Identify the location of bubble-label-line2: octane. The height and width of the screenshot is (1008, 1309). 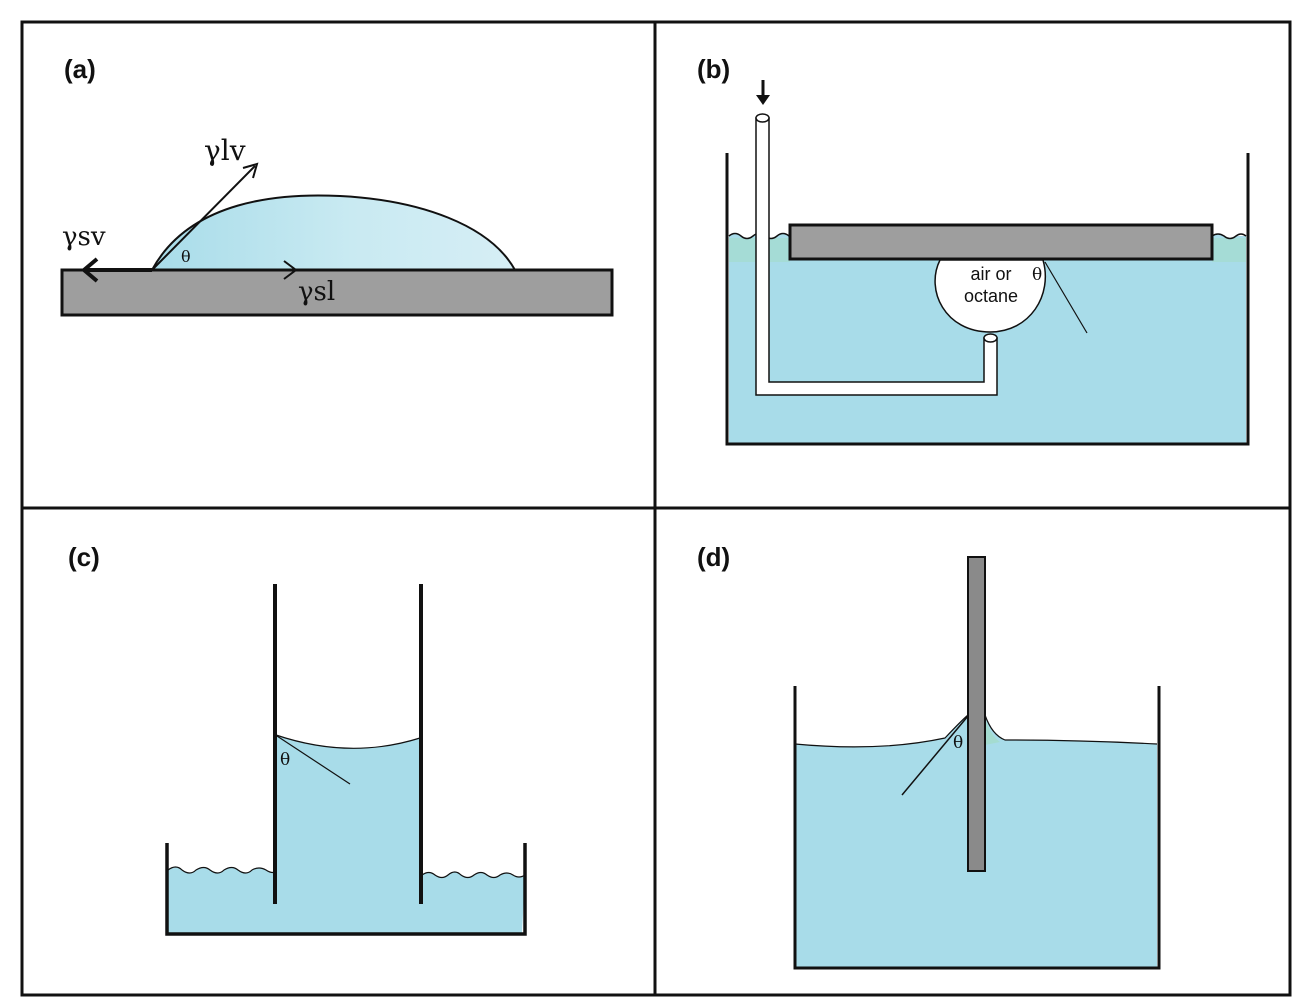
(991, 296).